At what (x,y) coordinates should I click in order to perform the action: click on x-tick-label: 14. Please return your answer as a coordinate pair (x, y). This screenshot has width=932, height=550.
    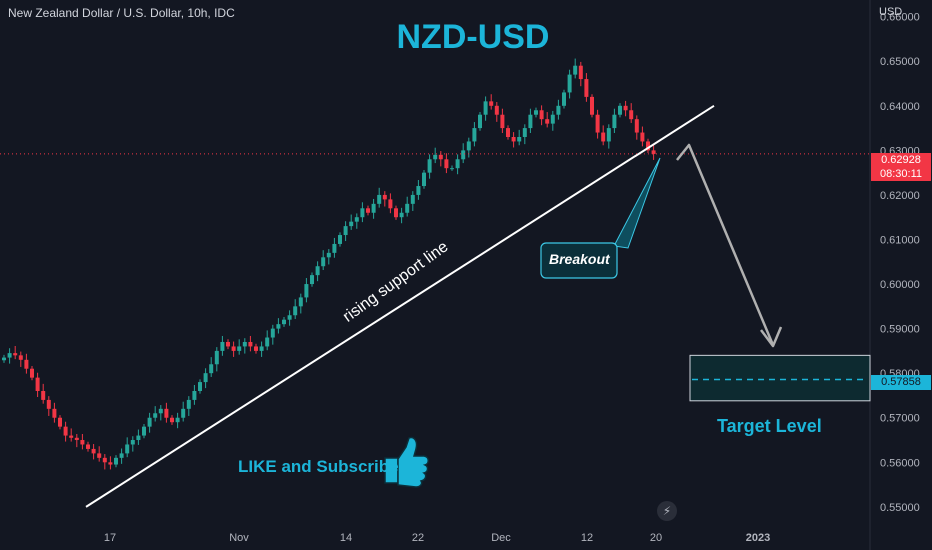
    Looking at the image, I should click on (346, 538).